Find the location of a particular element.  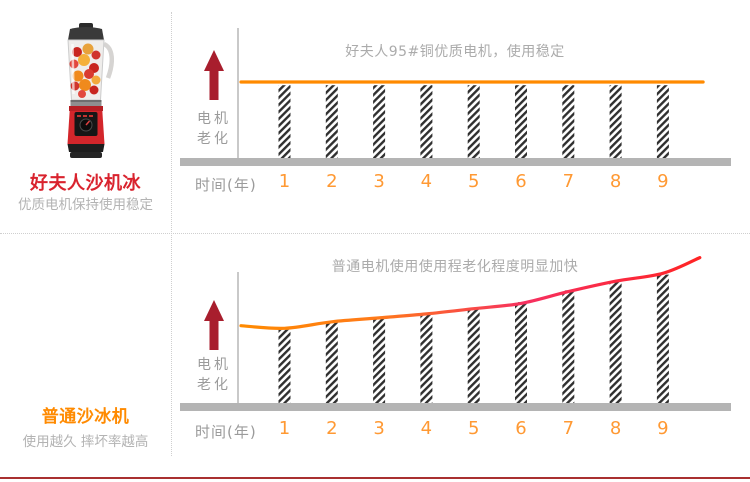

product-caption-premium: 优质电机保持使用稳定 is located at coordinates (85, 205).